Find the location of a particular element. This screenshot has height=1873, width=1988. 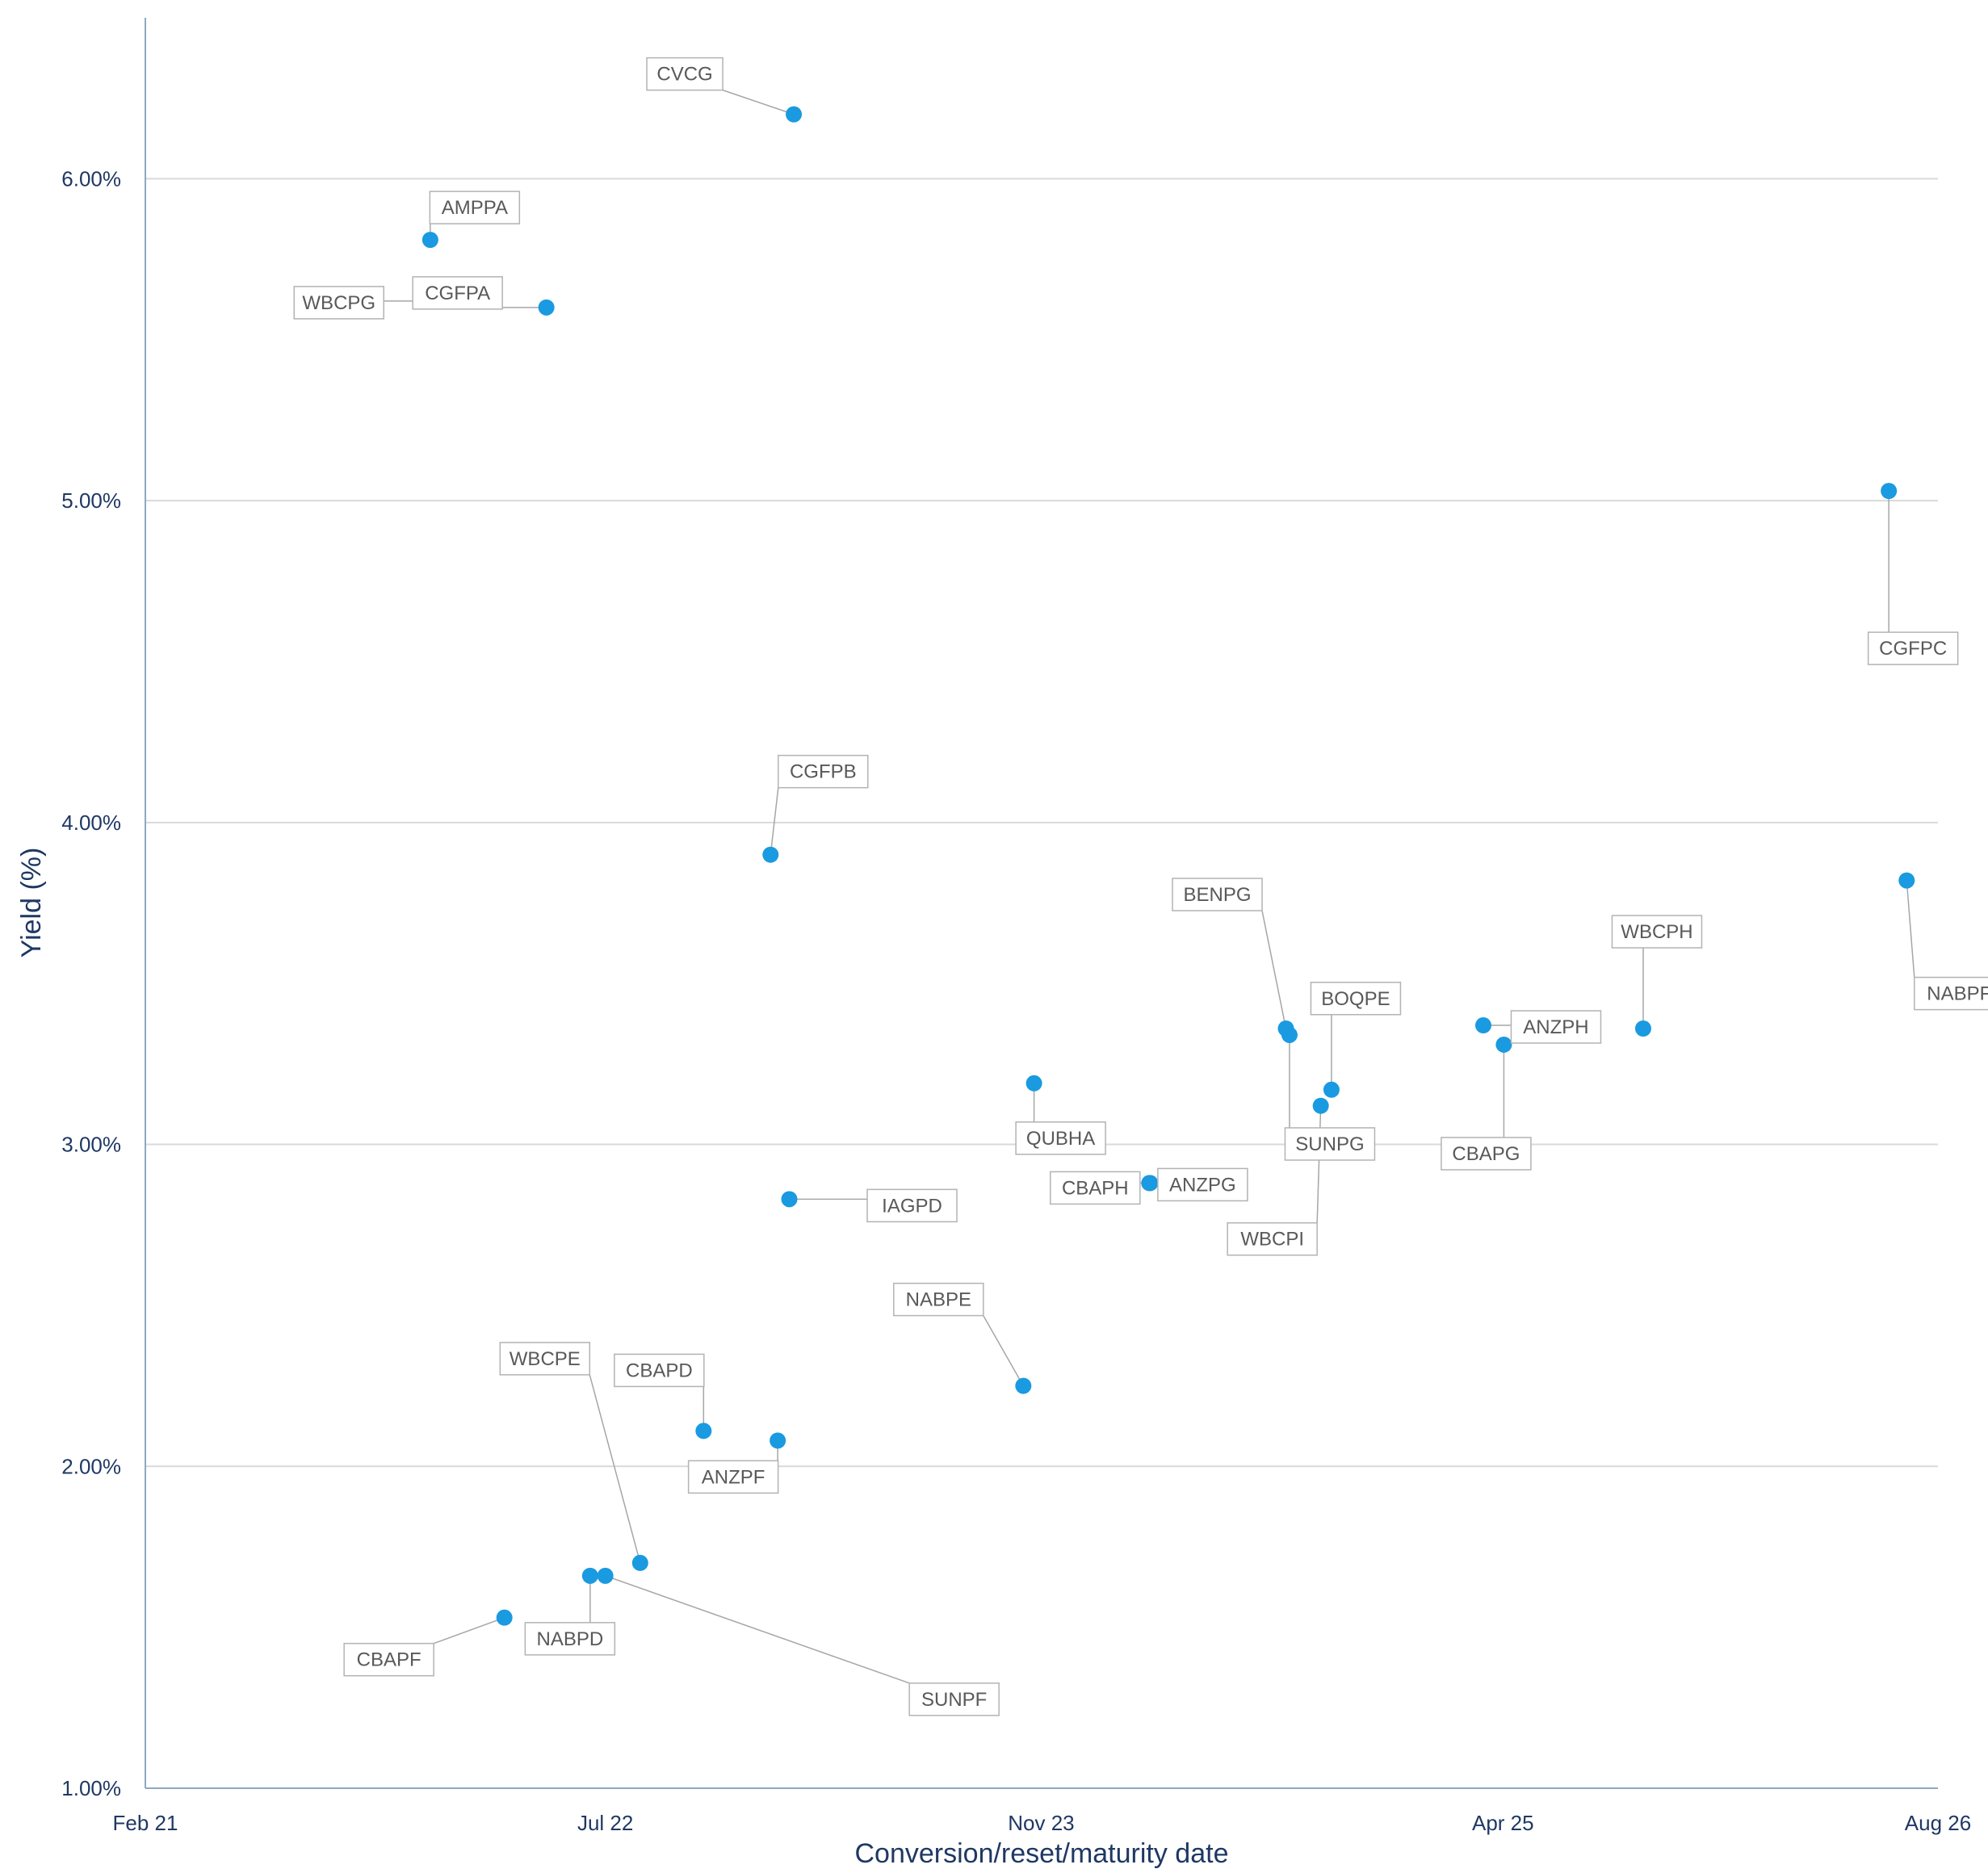

data-label: QUBHA is located at coordinates (1060, 1139).